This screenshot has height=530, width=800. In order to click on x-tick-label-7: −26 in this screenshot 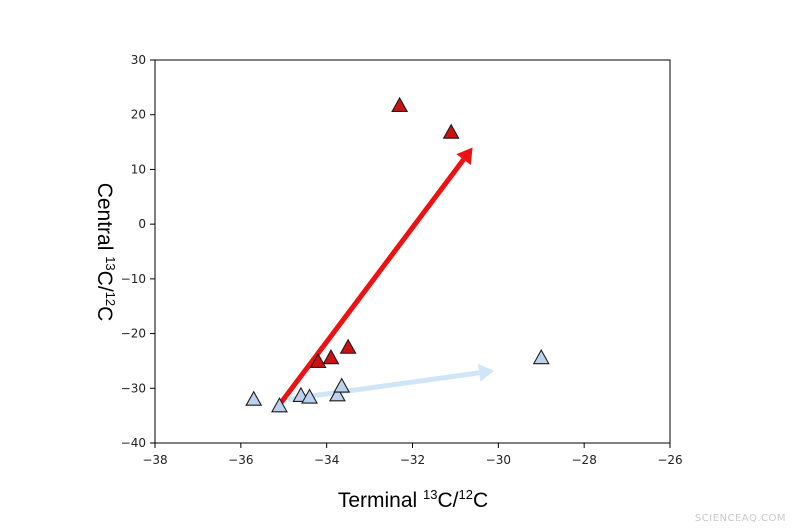, I will do `click(669, 460)`.